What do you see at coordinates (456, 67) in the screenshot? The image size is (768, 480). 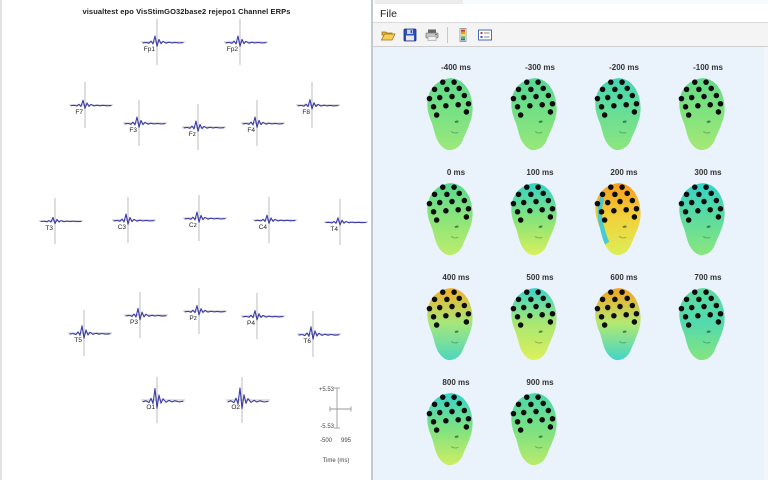 I see `head-time-label: -400 ms` at bounding box center [456, 67].